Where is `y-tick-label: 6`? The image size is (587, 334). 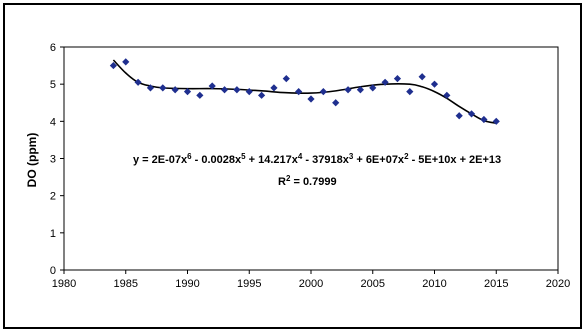
y-tick-label: 6 is located at coordinates (53, 48).